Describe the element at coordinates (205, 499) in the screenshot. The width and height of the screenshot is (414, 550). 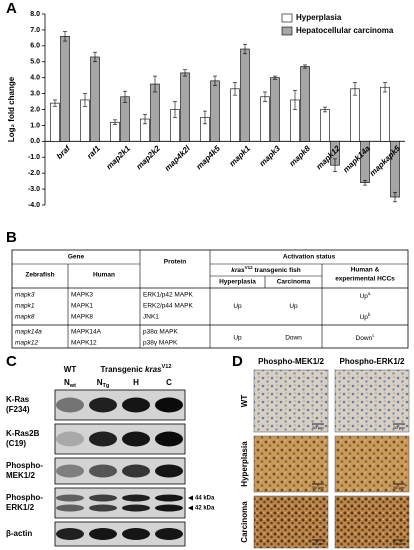
I see `marker-label: 44 kDa` at that location.